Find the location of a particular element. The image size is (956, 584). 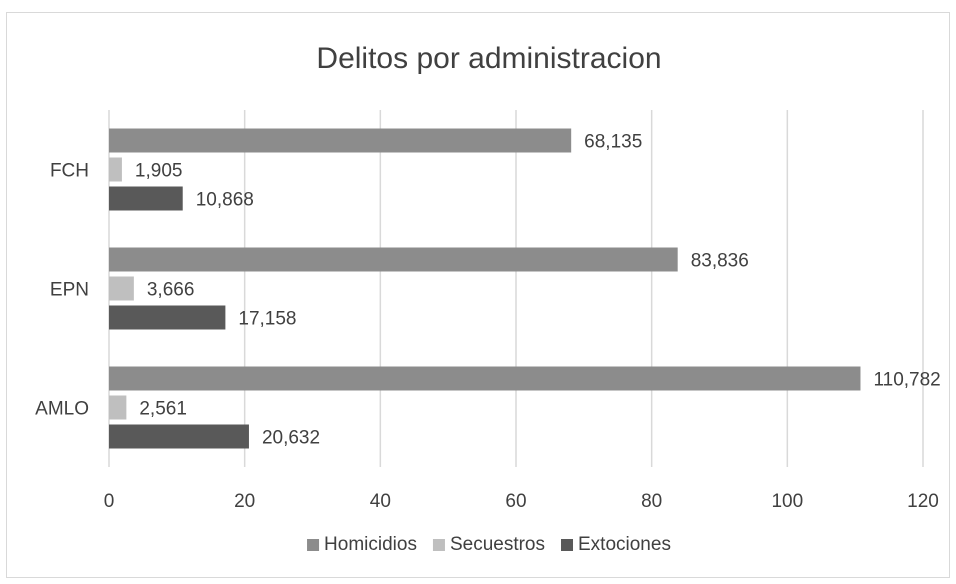

x-tick-label: 120 is located at coordinates (923, 501).